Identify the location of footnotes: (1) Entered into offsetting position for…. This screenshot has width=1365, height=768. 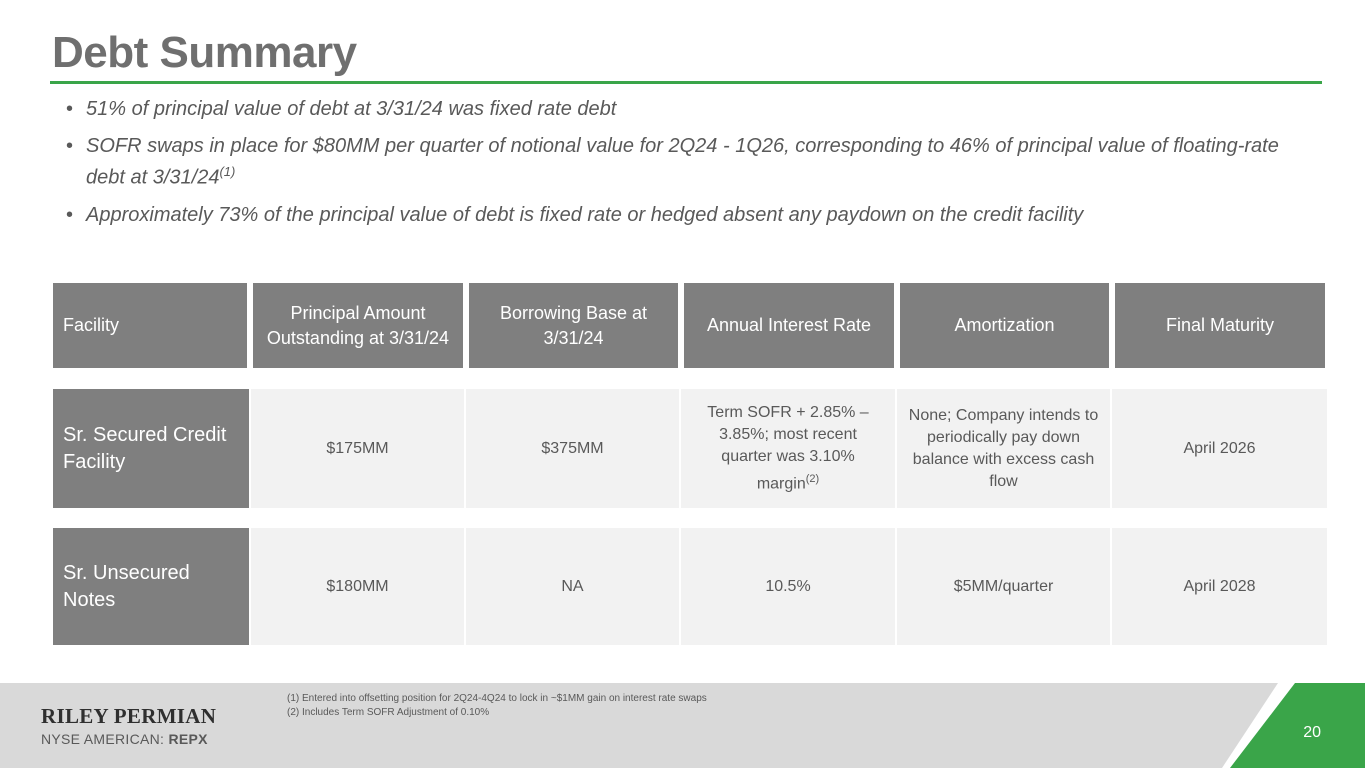
(497, 706).